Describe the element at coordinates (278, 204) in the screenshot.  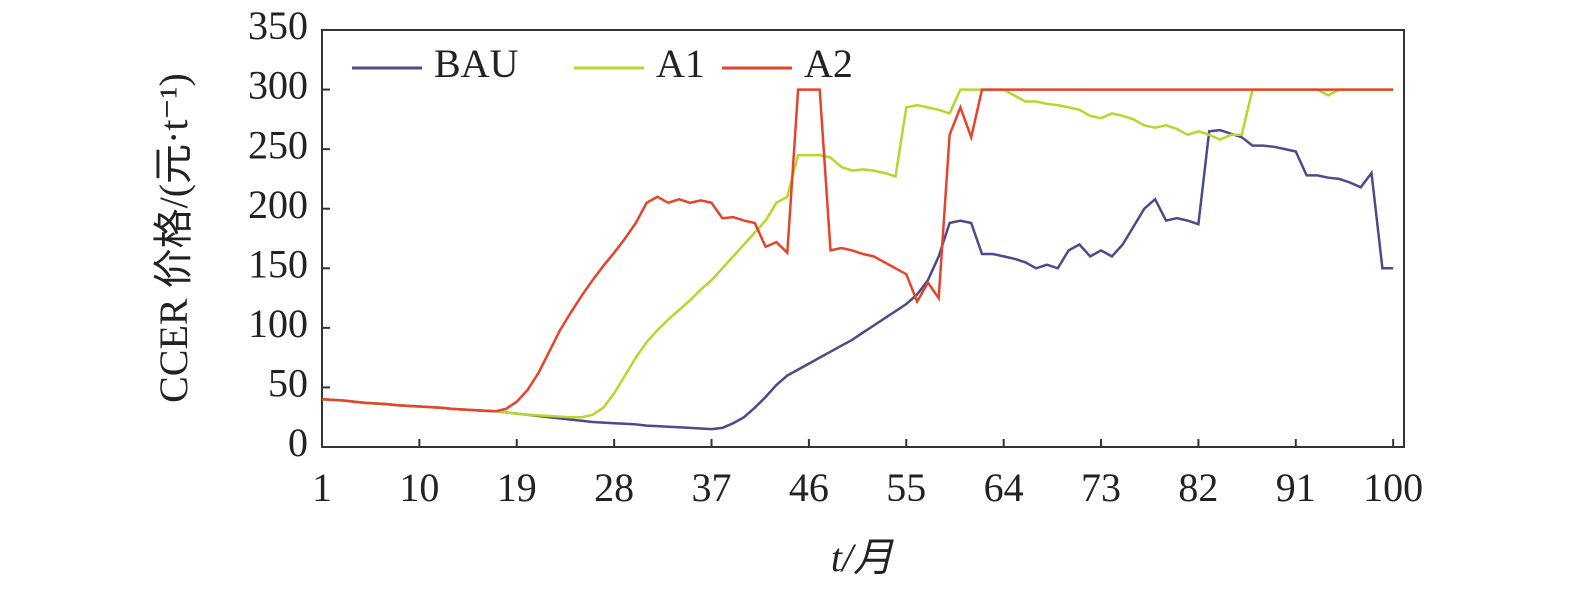
I see `y-tick-label: 200` at that location.